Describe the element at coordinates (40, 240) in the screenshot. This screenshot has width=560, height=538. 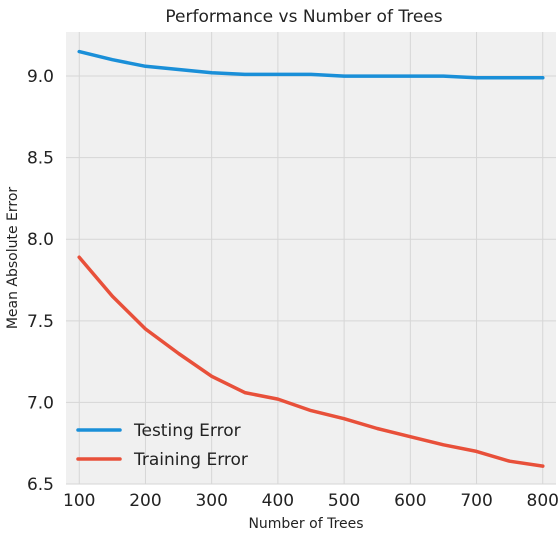
I see `y-tick-label: 8.0` at that location.